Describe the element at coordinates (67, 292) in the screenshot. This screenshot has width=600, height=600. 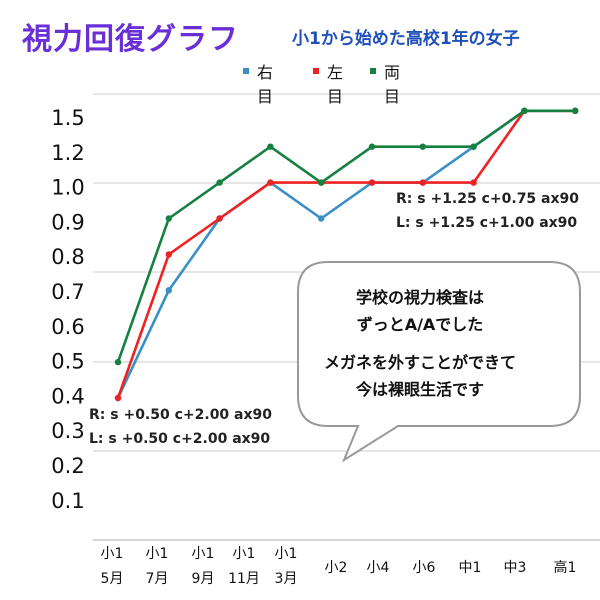
I see `y-tick-label: 0.7` at that location.